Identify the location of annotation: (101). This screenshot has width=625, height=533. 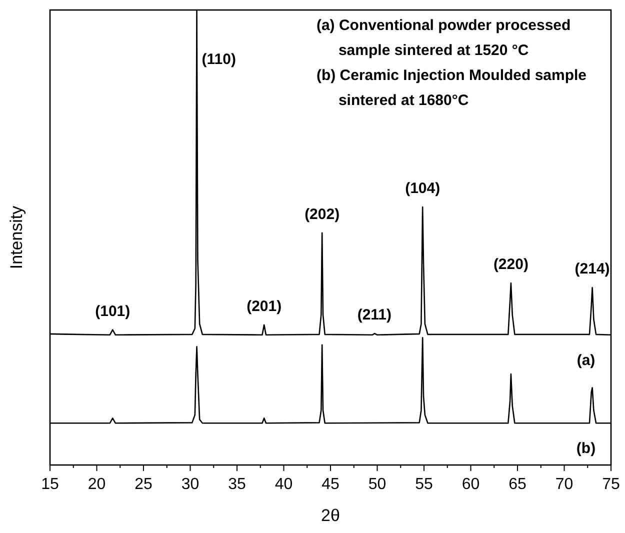
(112, 311).